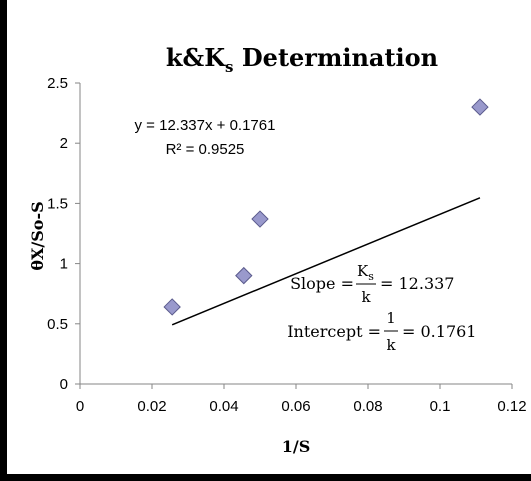 The height and width of the screenshot is (481, 531). What do you see at coordinates (37, 235) in the screenshot?
I see `y-axis-title: θX/So-S` at bounding box center [37, 235].